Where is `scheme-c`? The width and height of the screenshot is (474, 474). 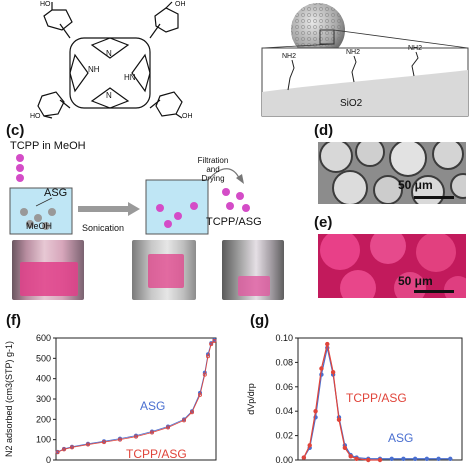 scheme-c is located at coordinates (129, 194).